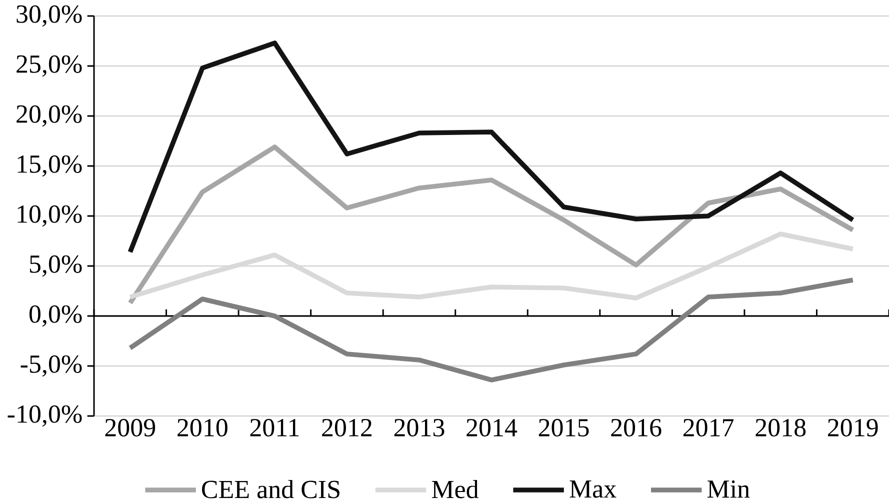  I want to click on legend-label: Max, so click(593, 489).